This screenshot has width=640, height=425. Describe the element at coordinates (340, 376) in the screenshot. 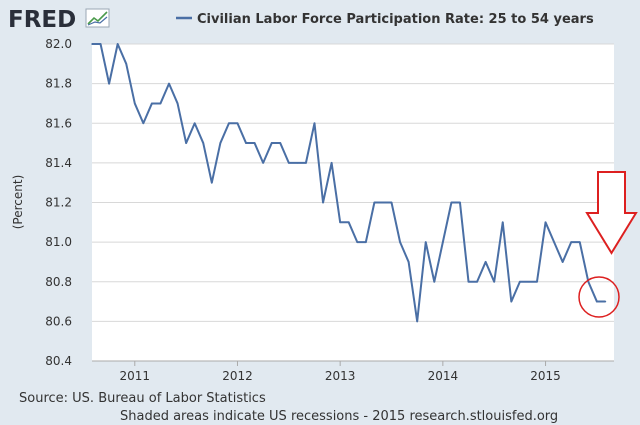

I see `x-tick-label: 2013` at that location.